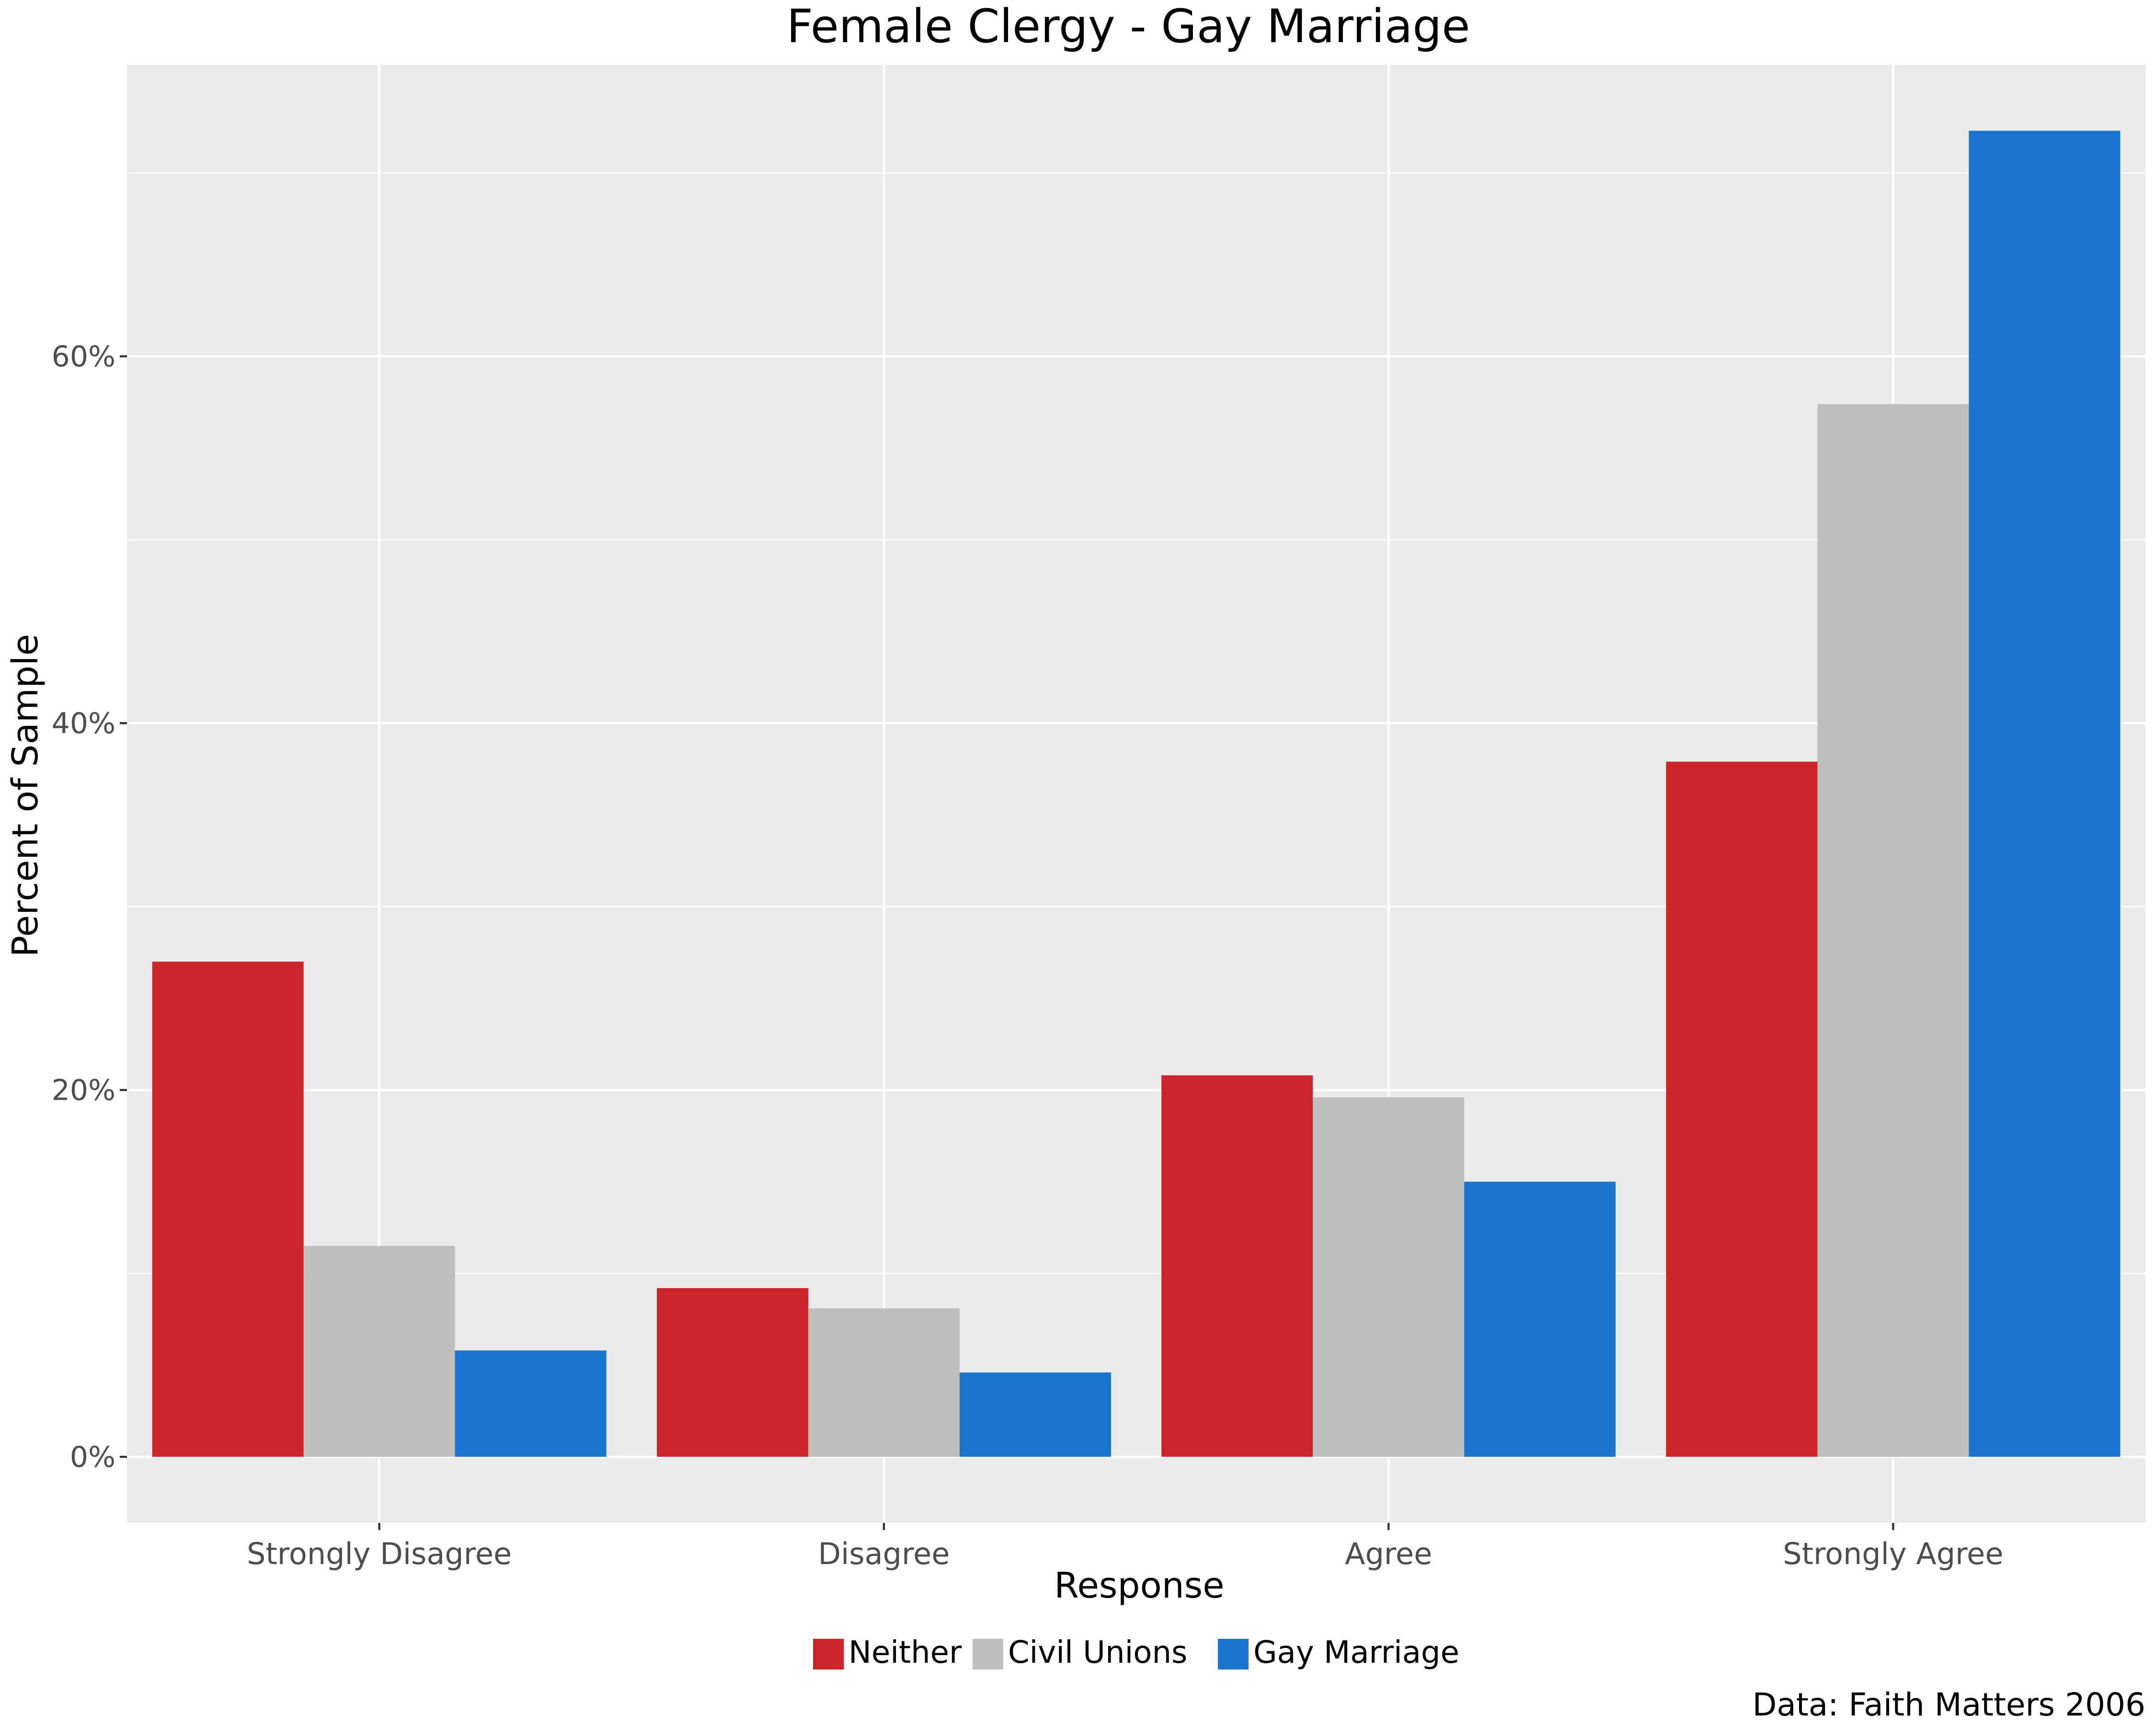  I want to click on x-tick-label: Strongly Agree, so click(1893, 1553).